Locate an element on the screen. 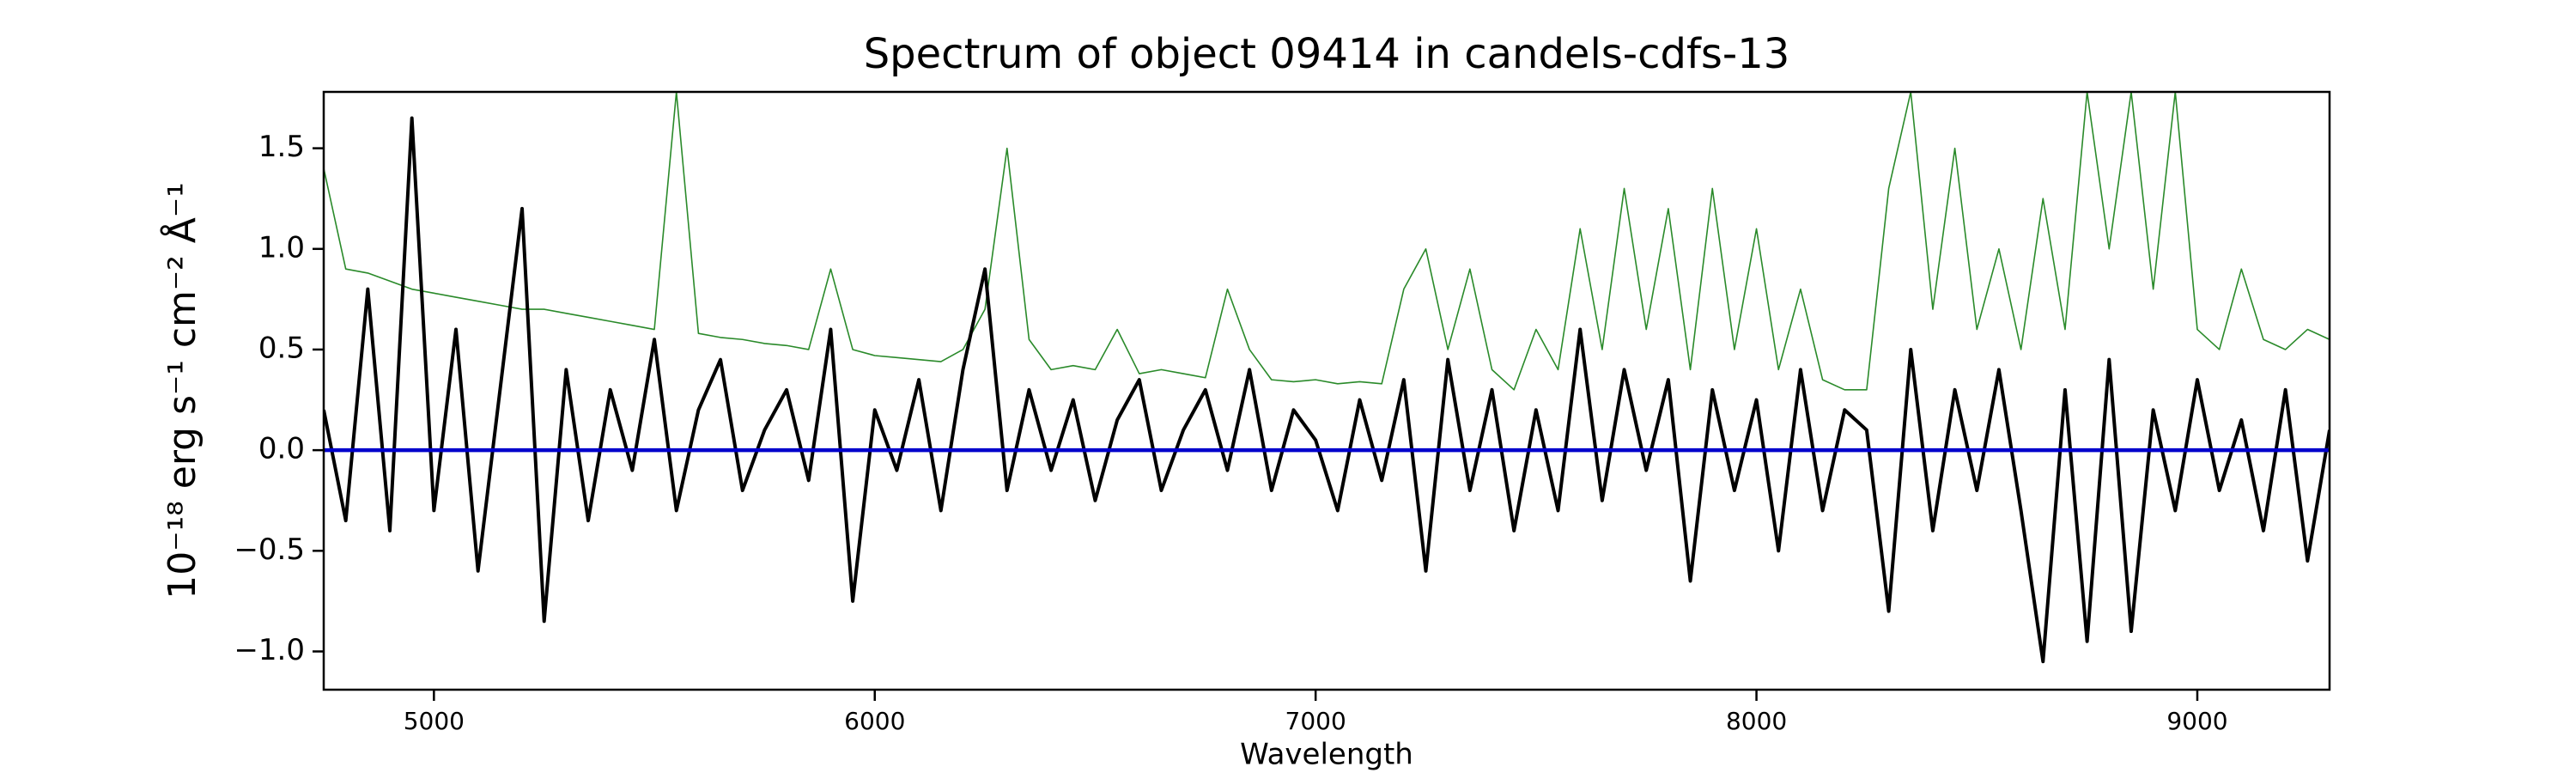 The width and height of the screenshot is (2576, 773). y-tick-label: 1.0 is located at coordinates (281, 248).